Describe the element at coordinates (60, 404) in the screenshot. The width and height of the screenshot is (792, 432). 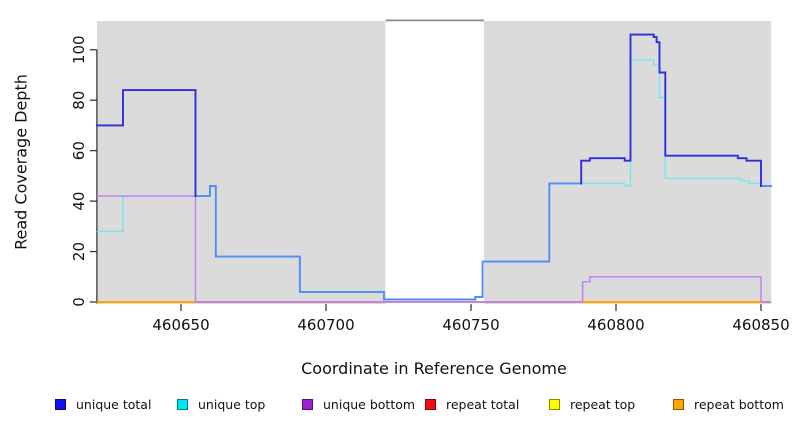
I see `legend-swatch-unique-total` at that location.